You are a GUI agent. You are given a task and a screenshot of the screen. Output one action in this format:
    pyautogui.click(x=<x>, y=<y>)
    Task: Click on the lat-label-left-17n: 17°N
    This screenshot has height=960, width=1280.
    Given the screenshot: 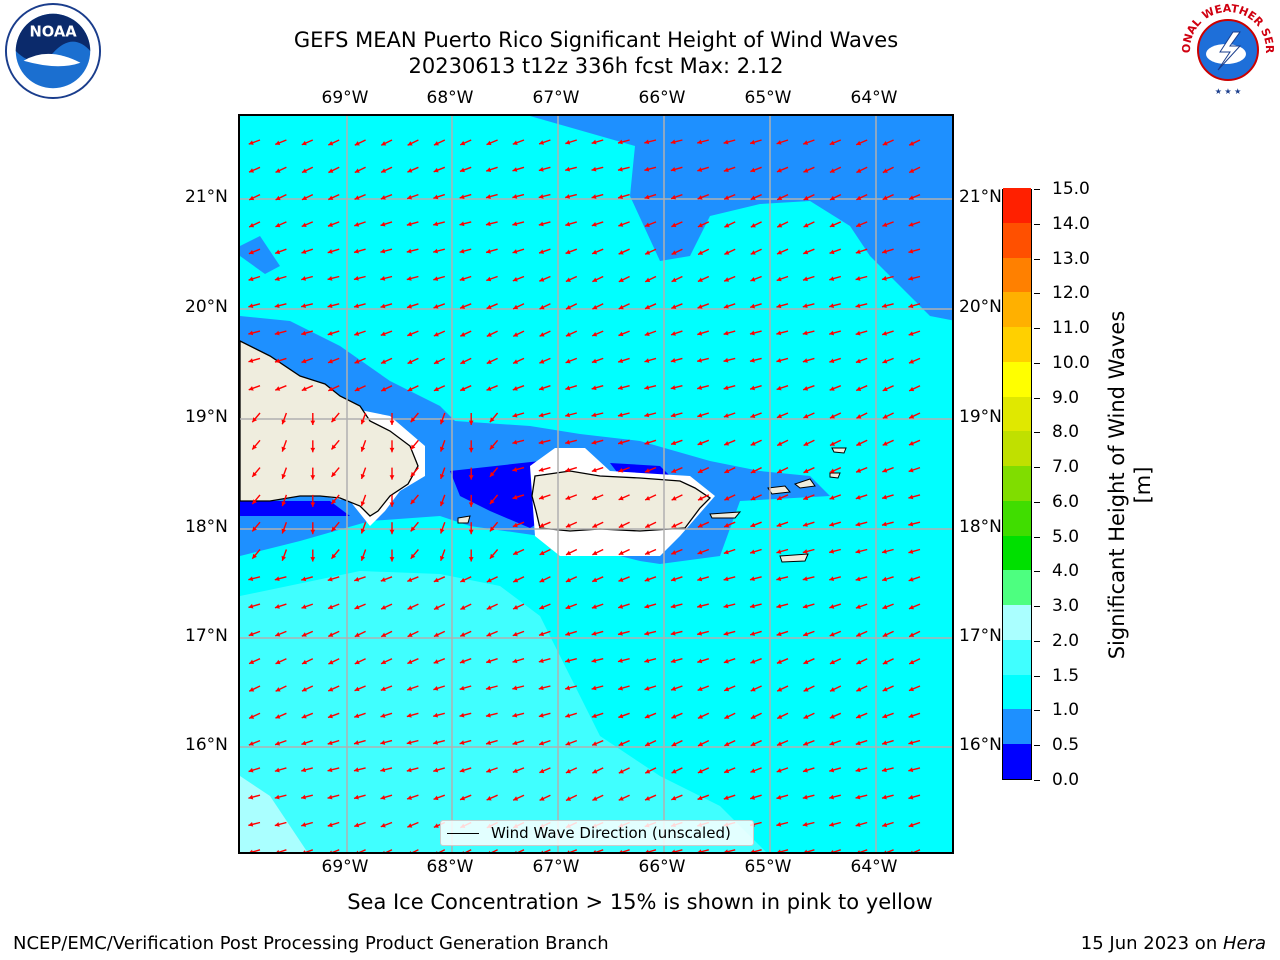 What is the action you would take?
    pyautogui.click(x=206, y=636)
    